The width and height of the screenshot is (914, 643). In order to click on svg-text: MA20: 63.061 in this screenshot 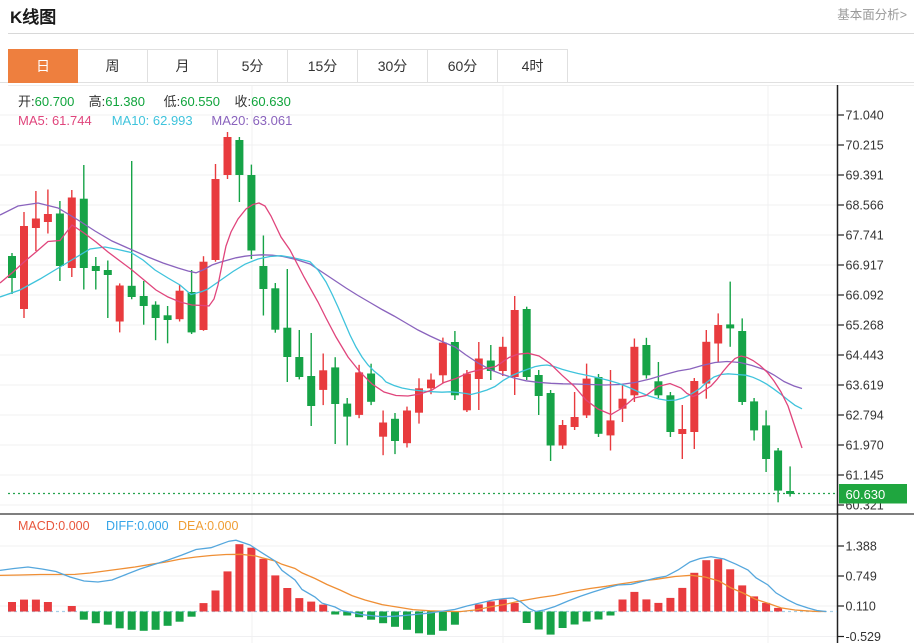, I will do `click(251, 120)`.